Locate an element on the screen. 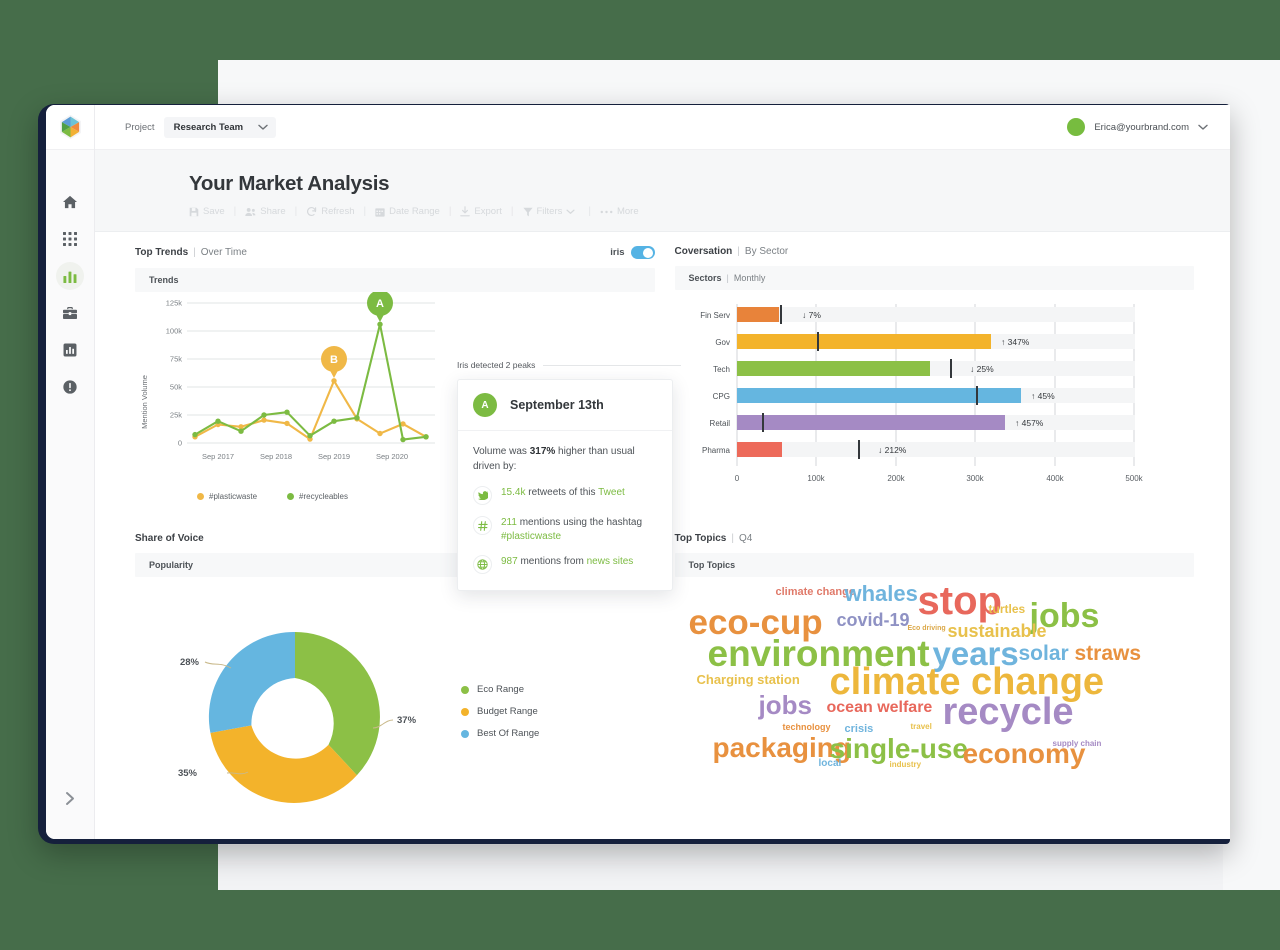 Image resolution: width=1280 pixels, height=950 pixels. donut-slice-bestof is located at coordinates (251, 682).